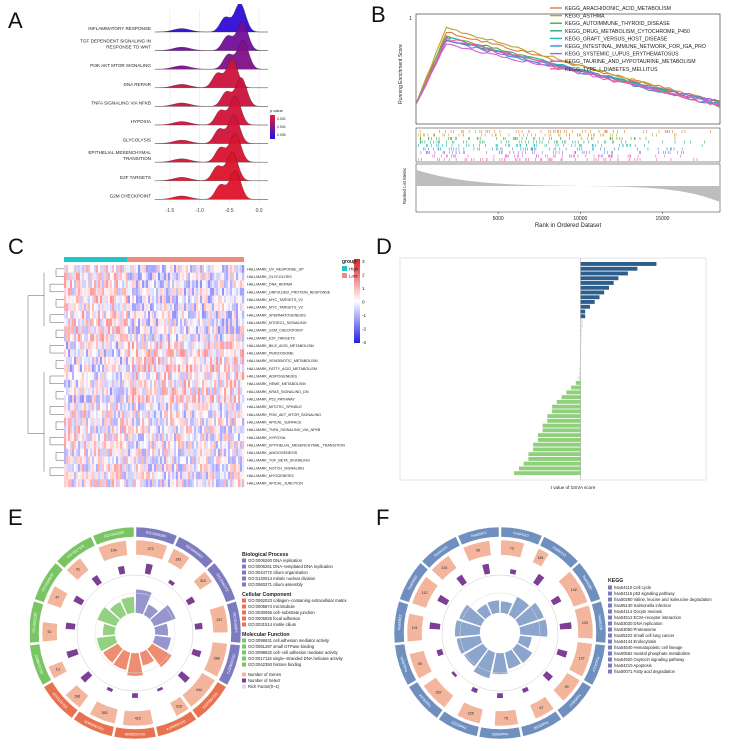  Describe the element at coordinates (57, 598) in the screenshot. I see `gene-count-label: 47` at that location.